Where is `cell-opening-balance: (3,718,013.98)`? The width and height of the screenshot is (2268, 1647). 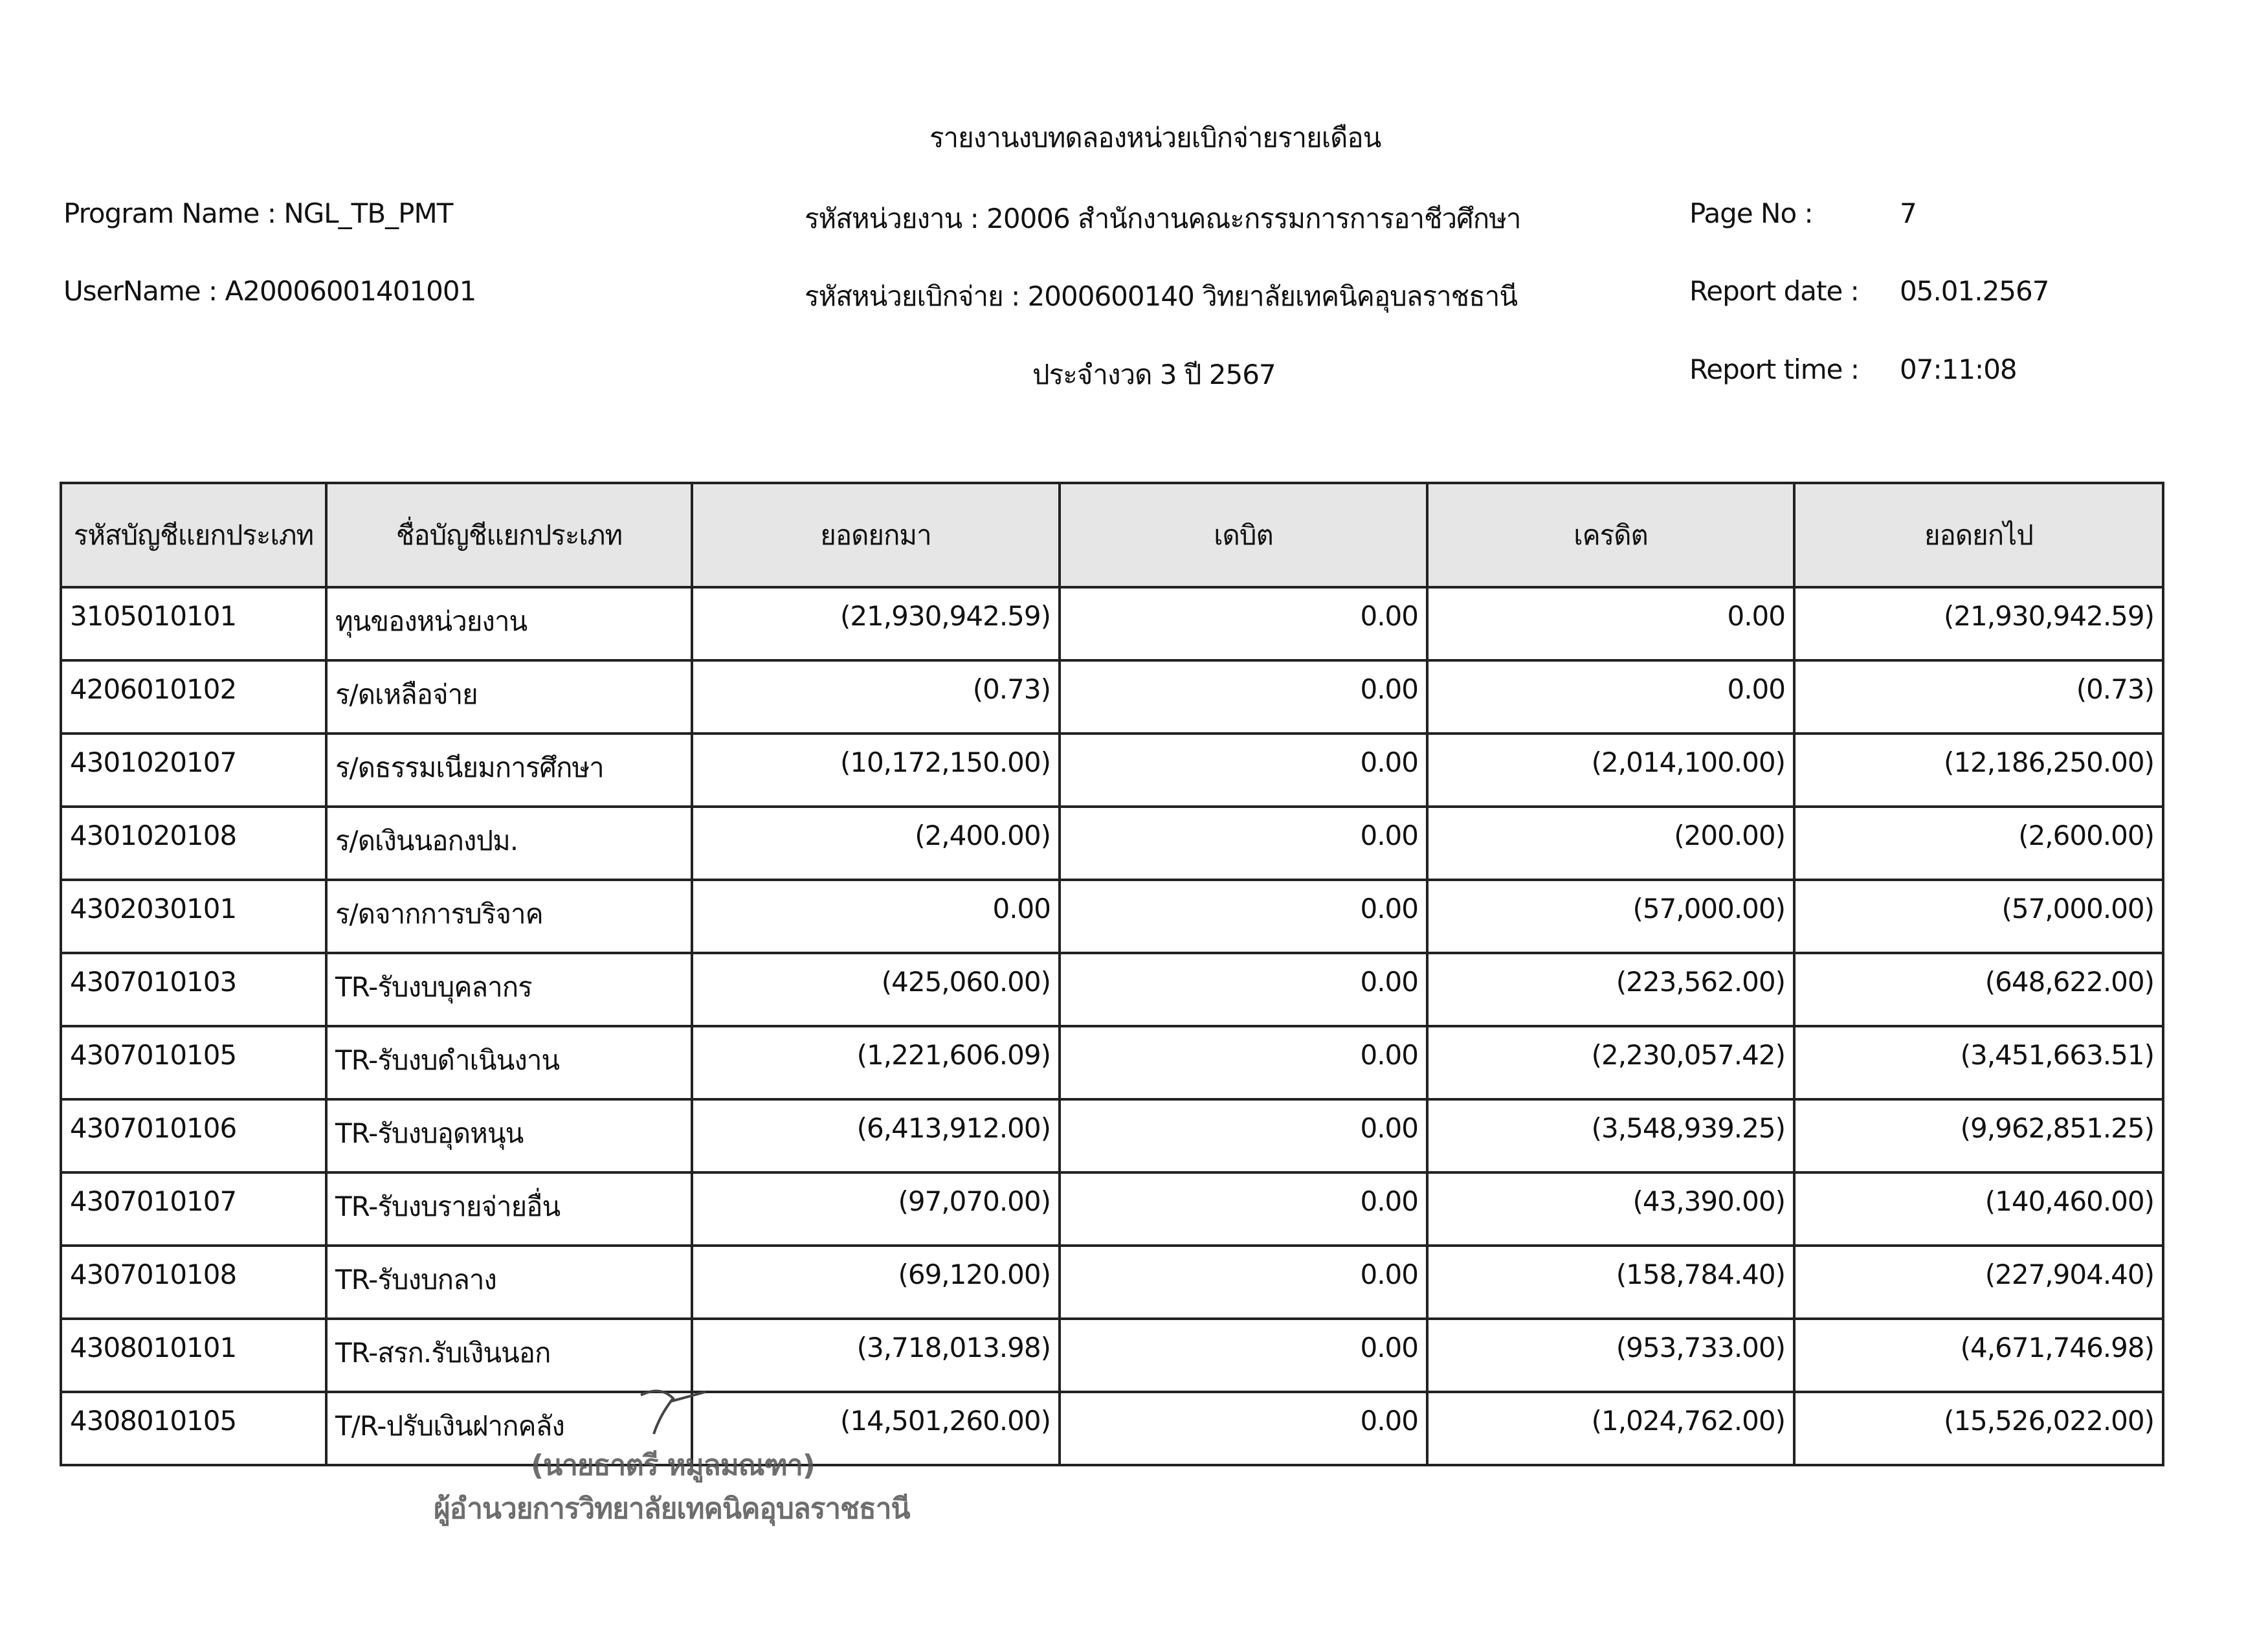 cell-opening-balance: (3,718,013.98) is located at coordinates (876, 1355).